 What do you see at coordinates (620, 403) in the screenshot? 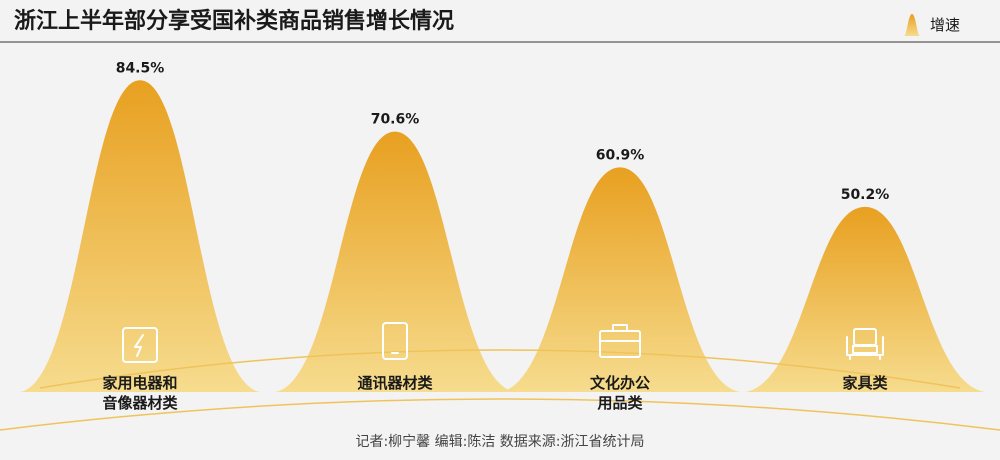
I see `category-label: 用品类` at bounding box center [620, 403].